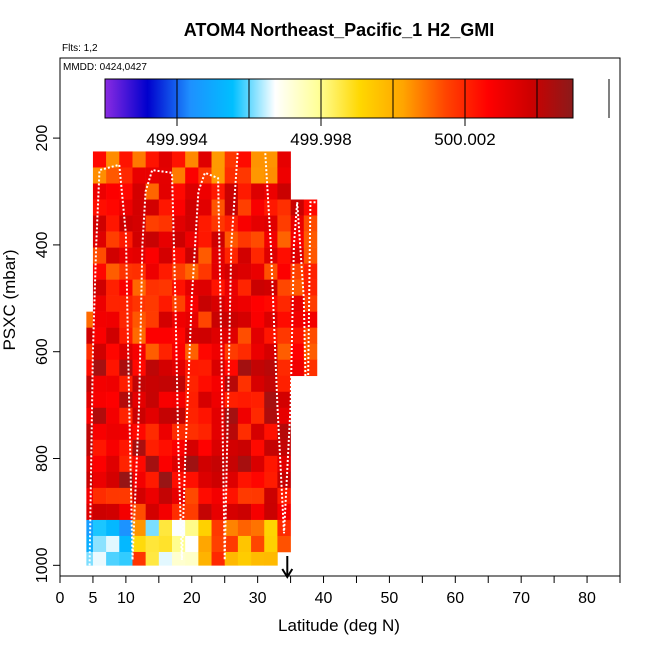 Image resolution: width=650 pixels, height=650 pixels. Describe the element at coordinates (287, 567) in the screenshot. I see `position-arrow` at that location.